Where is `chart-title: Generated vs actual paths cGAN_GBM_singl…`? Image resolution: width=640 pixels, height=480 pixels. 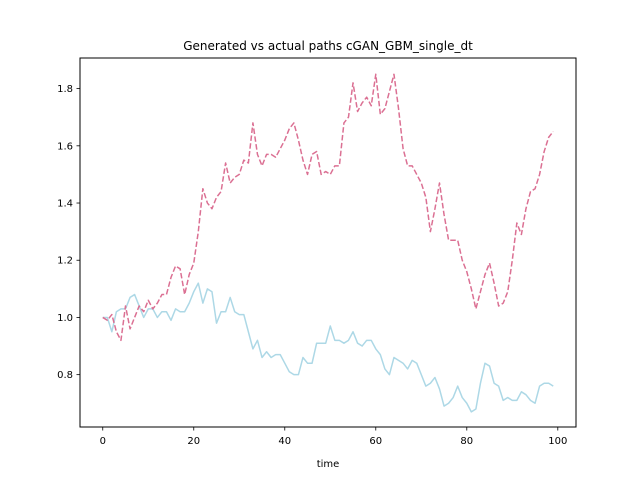 chart-title: Generated vs actual paths cGAN_GBM_singl… is located at coordinates (328, 46).